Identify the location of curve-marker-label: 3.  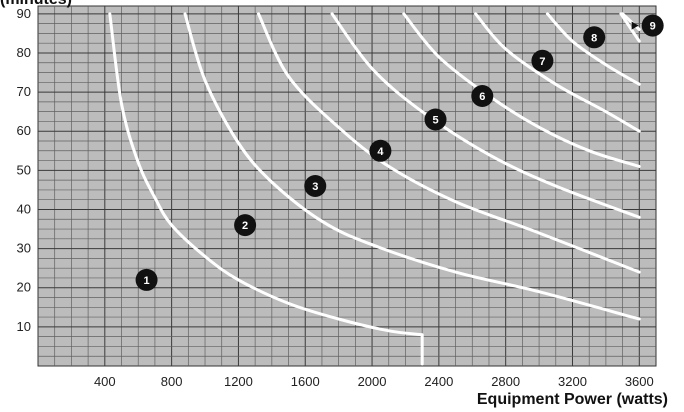
(315, 187).